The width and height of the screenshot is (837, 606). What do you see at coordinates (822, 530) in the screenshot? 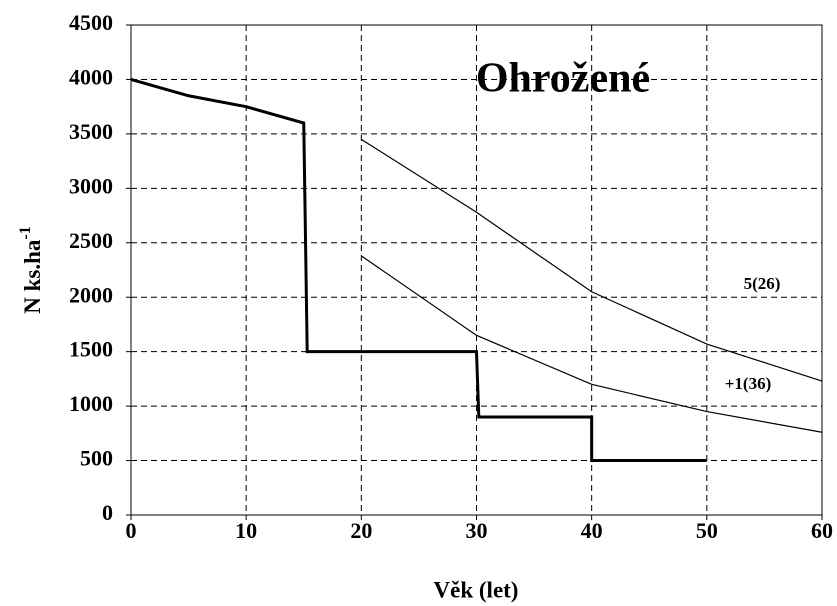
I see `x-tick-label: 60` at bounding box center [822, 530].